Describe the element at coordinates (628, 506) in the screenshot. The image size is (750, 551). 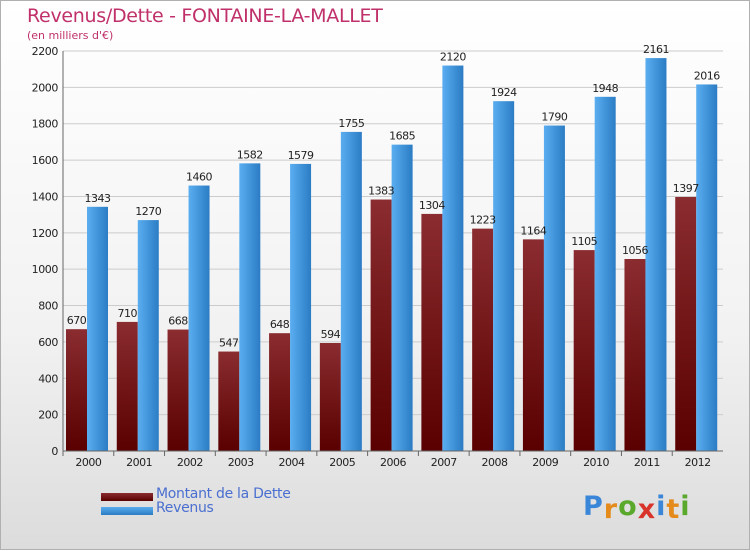
I see `logo-letter: o` at that location.